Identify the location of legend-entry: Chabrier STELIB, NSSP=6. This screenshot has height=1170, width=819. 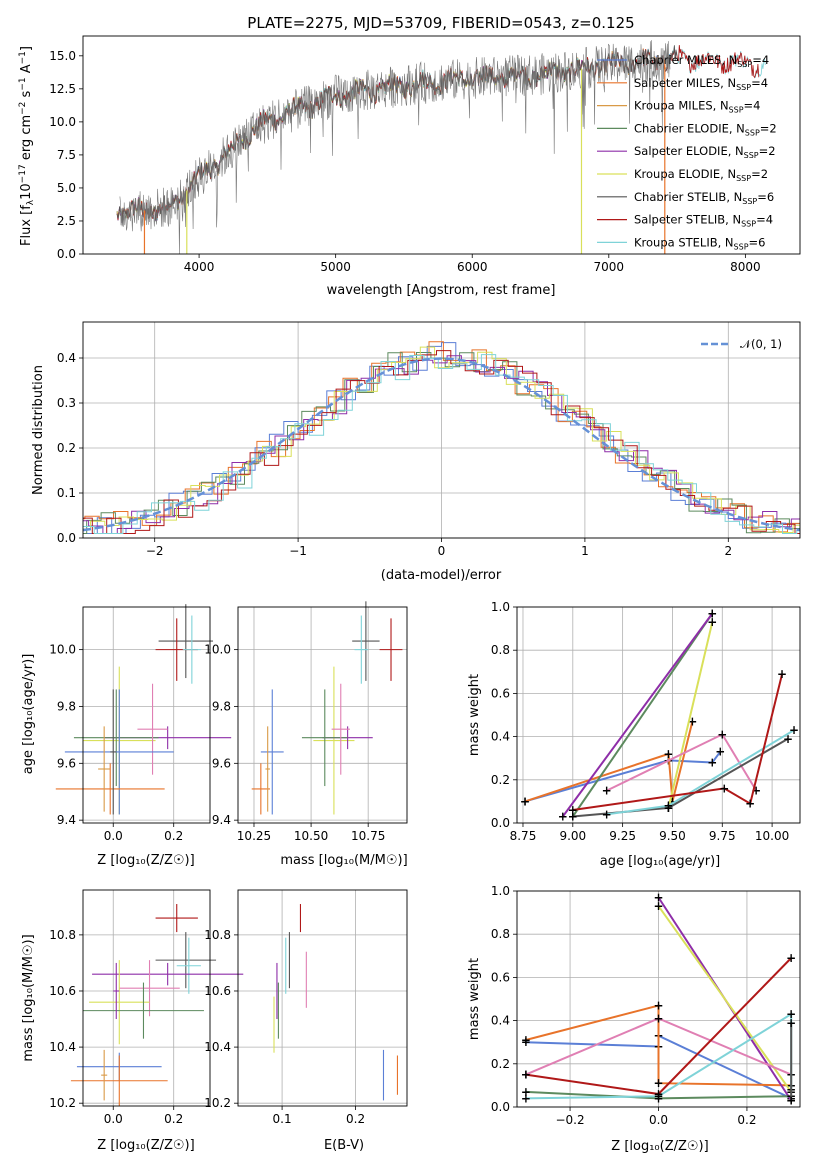
(704, 198).